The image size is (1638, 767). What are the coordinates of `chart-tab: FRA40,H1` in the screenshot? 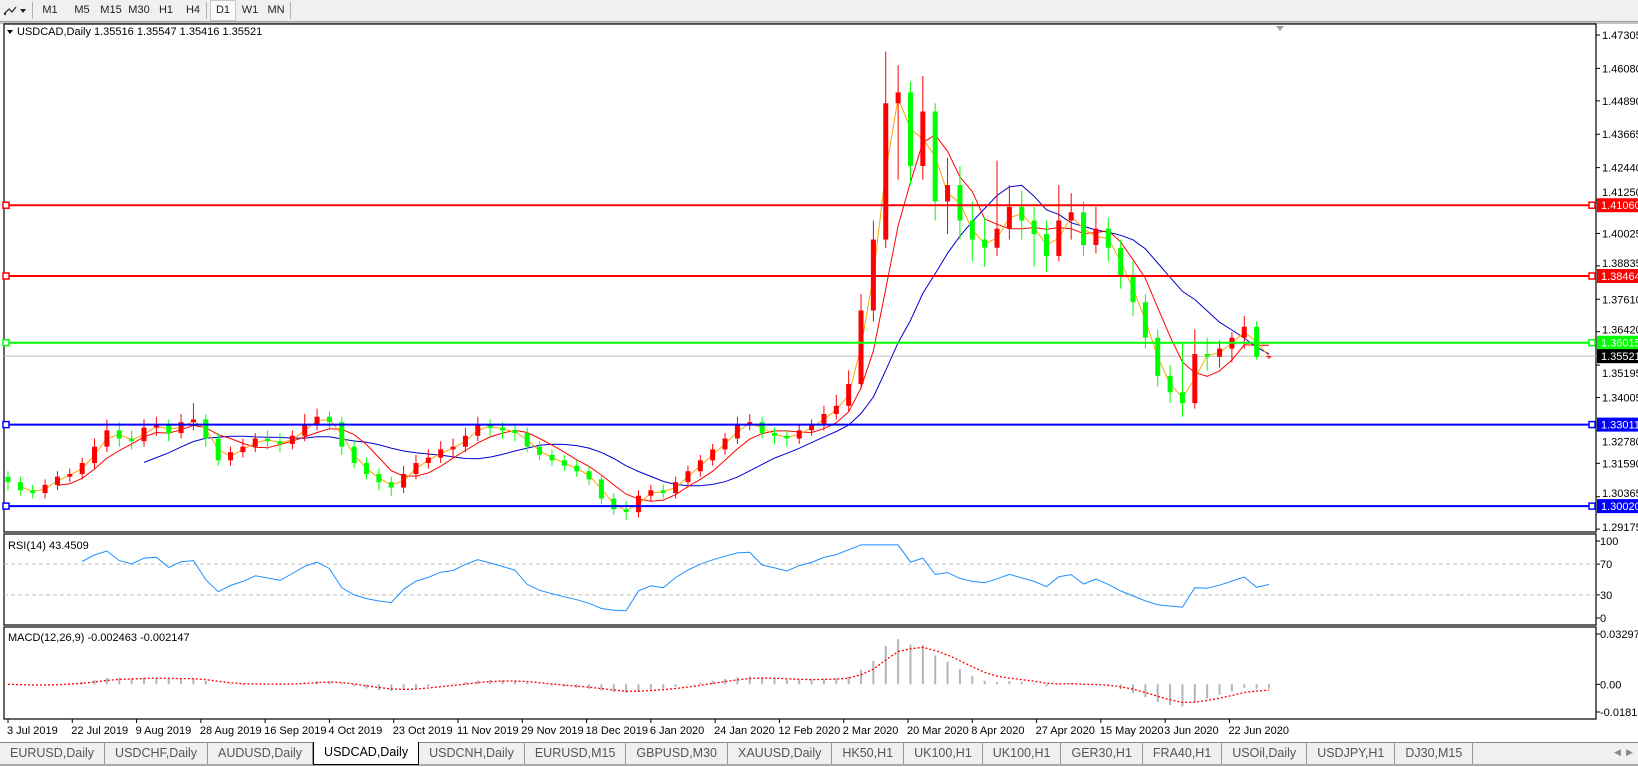 It's located at (1183, 753).